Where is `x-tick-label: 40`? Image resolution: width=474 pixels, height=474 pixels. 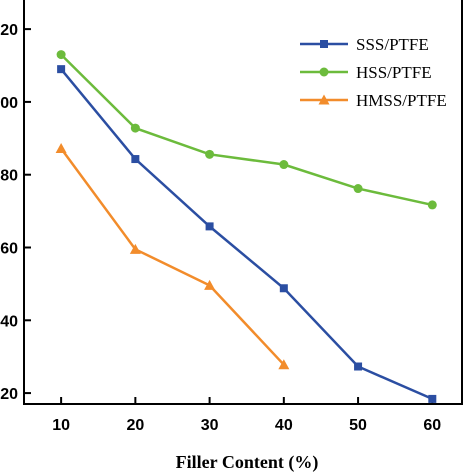
x-tick-label: 40 is located at coordinates (284, 425).